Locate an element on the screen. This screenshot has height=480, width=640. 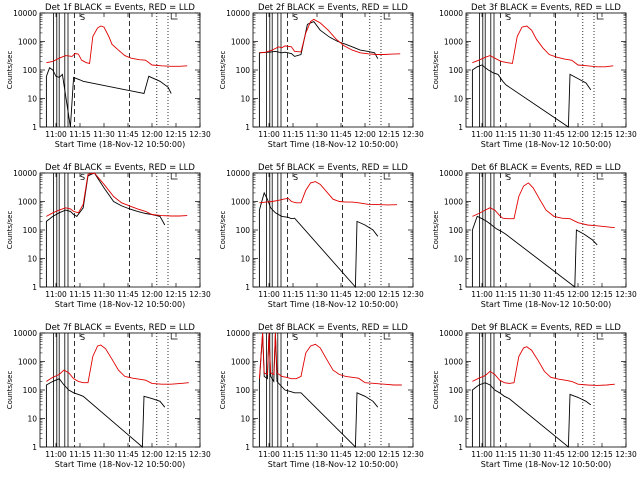
panel-title: Det 6f BLACK = Events, RED = LLD is located at coordinates (546, 168).